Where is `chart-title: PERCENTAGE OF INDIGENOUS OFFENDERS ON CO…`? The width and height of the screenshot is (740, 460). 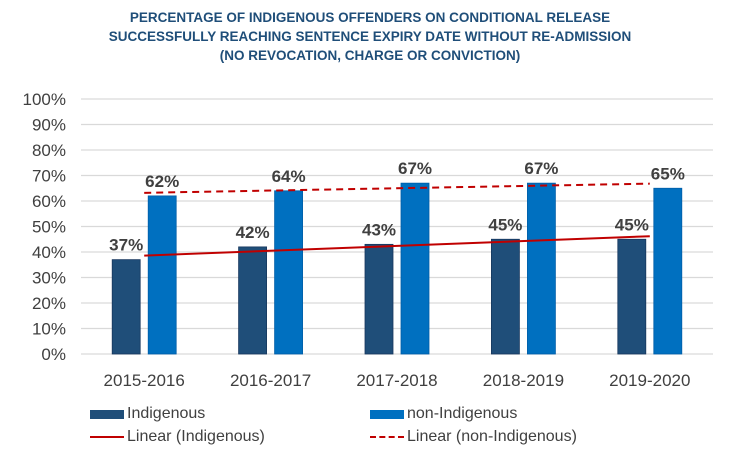
chart-title: PERCENTAGE OF INDIGENOUS OFFENDERS ON CO… is located at coordinates (370, 36).